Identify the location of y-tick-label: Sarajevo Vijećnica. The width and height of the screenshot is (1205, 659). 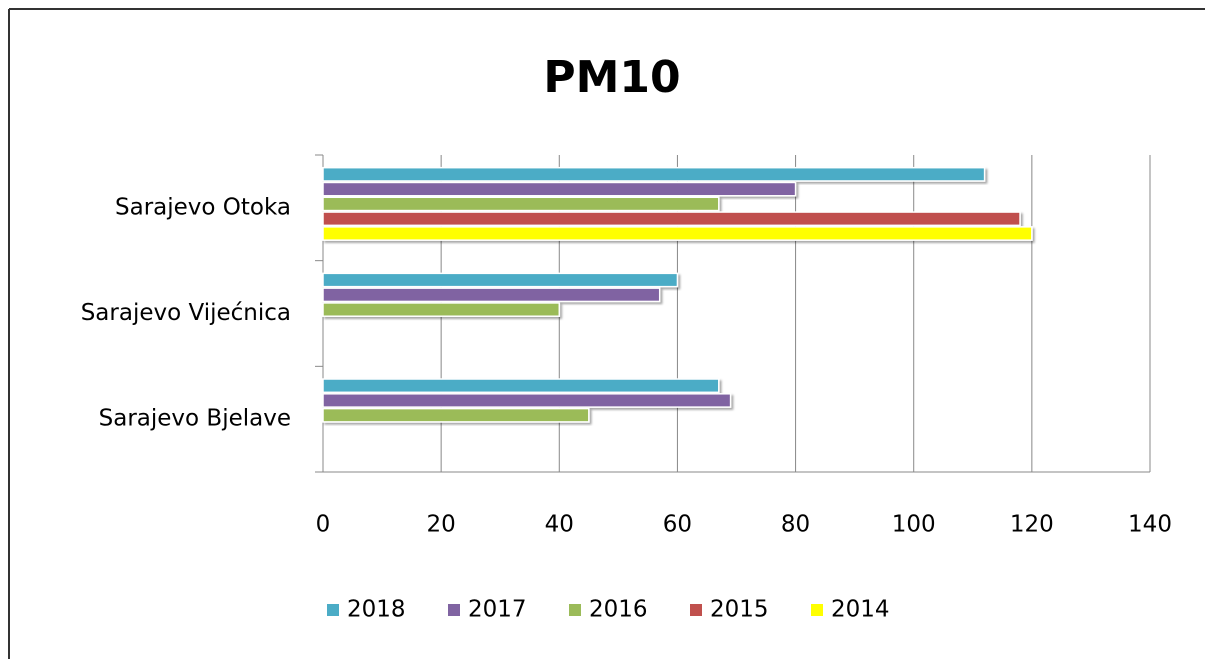
(186, 313).